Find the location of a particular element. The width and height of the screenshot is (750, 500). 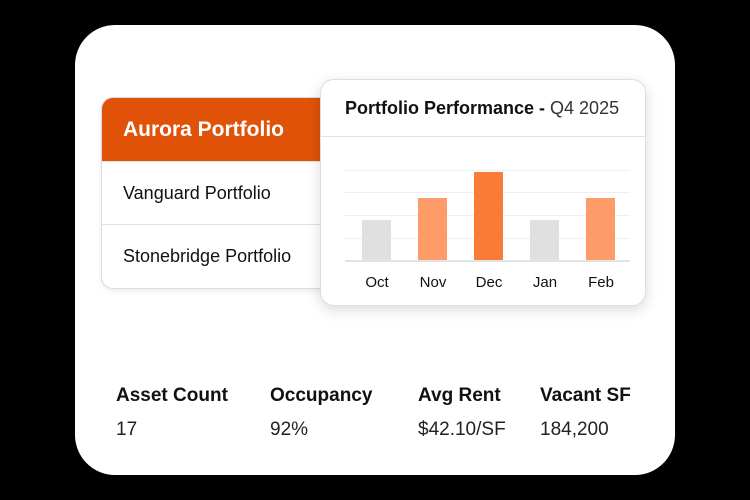

bar-oct is located at coordinates (376, 240).